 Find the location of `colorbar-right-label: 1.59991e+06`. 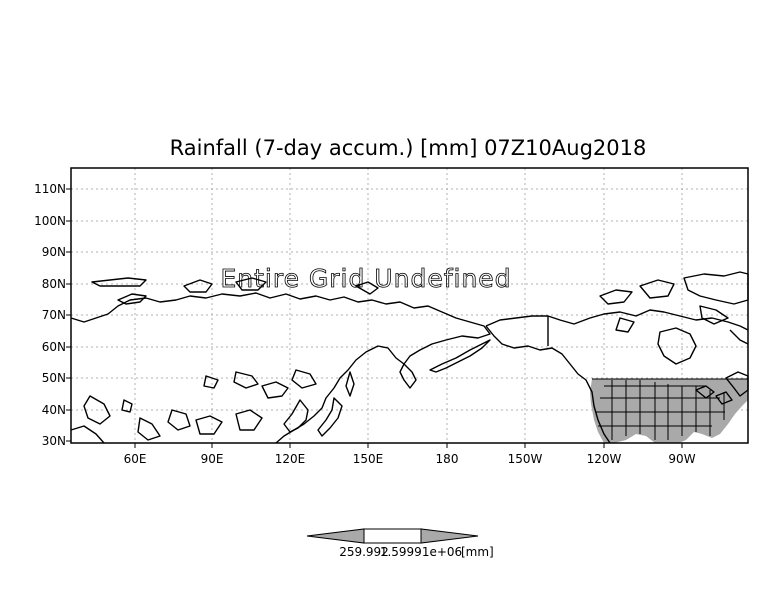

colorbar-right-label: 1.59991e+06 is located at coordinates (421, 552).